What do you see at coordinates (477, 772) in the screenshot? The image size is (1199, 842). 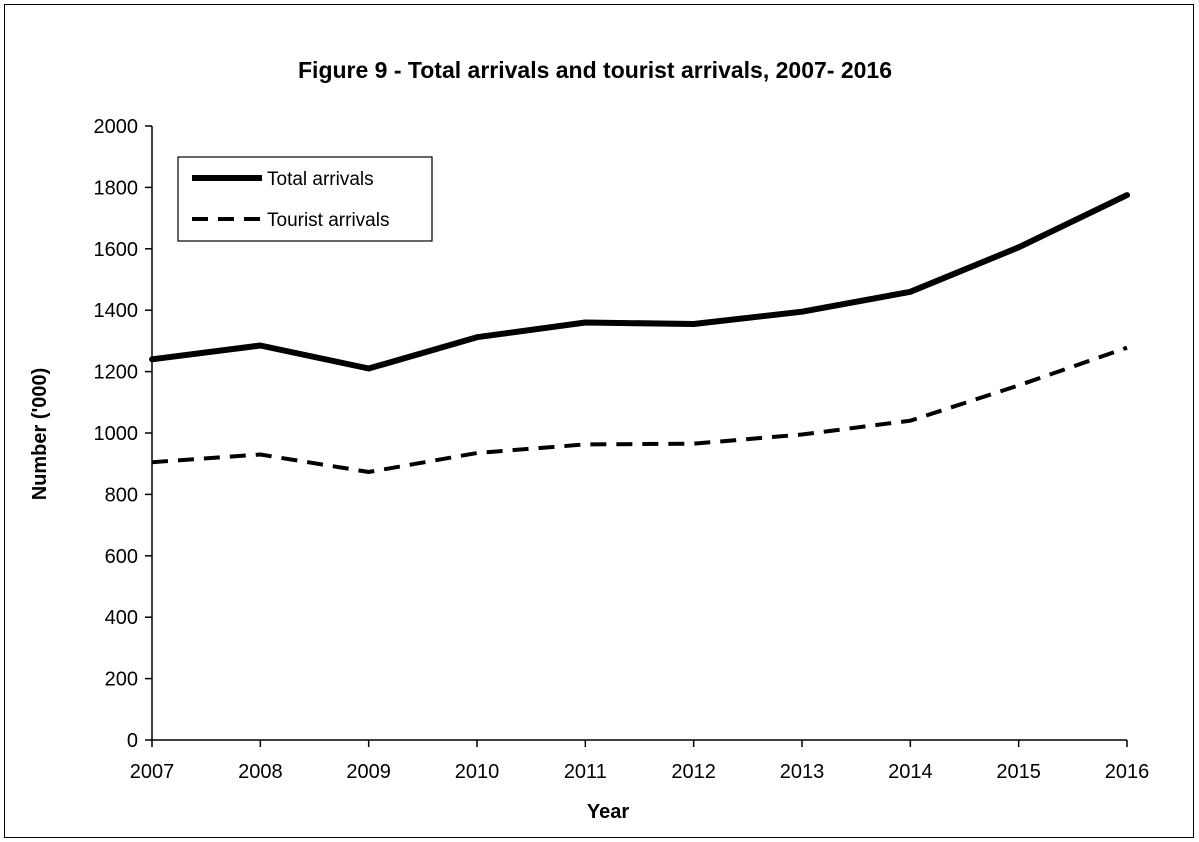 I see `x-tick-label: 2010` at bounding box center [477, 772].